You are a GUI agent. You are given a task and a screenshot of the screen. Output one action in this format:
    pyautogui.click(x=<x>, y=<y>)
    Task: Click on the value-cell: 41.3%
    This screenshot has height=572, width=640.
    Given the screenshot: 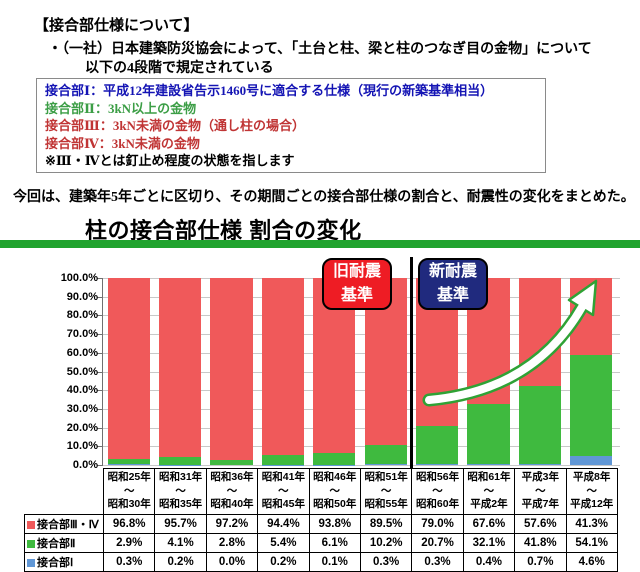 What is the action you would take?
    pyautogui.click(x=591, y=524)
    